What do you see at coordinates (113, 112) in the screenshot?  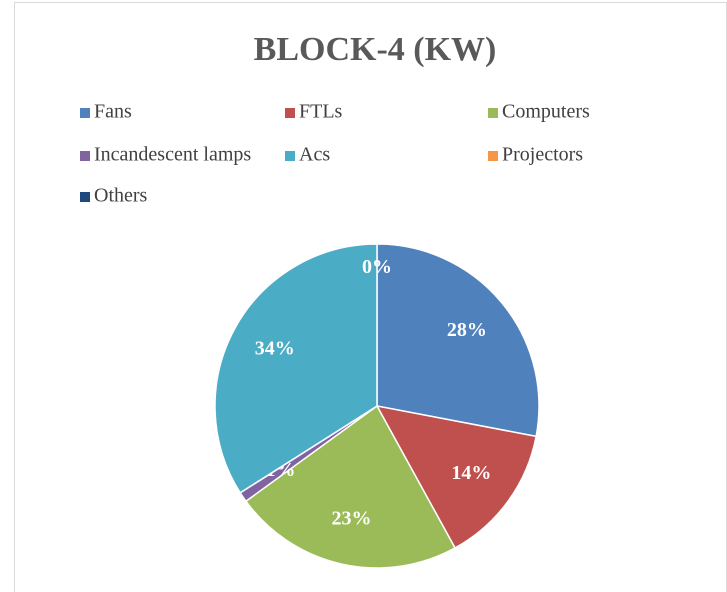 I see `legend-label: Fans` at bounding box center [113, 112].